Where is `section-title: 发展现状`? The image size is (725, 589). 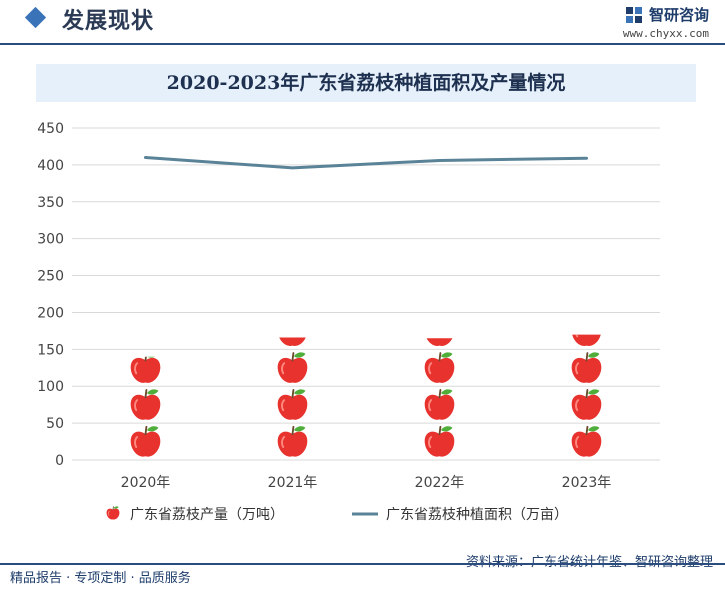 section-title: 发展现状 is located at coordinates (108, 21).